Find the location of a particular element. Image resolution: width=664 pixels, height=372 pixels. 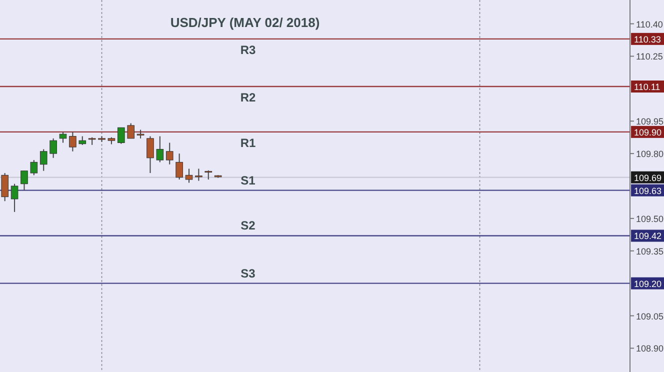

y-tick-label: 110.25 is located at coordinates (649, 57).